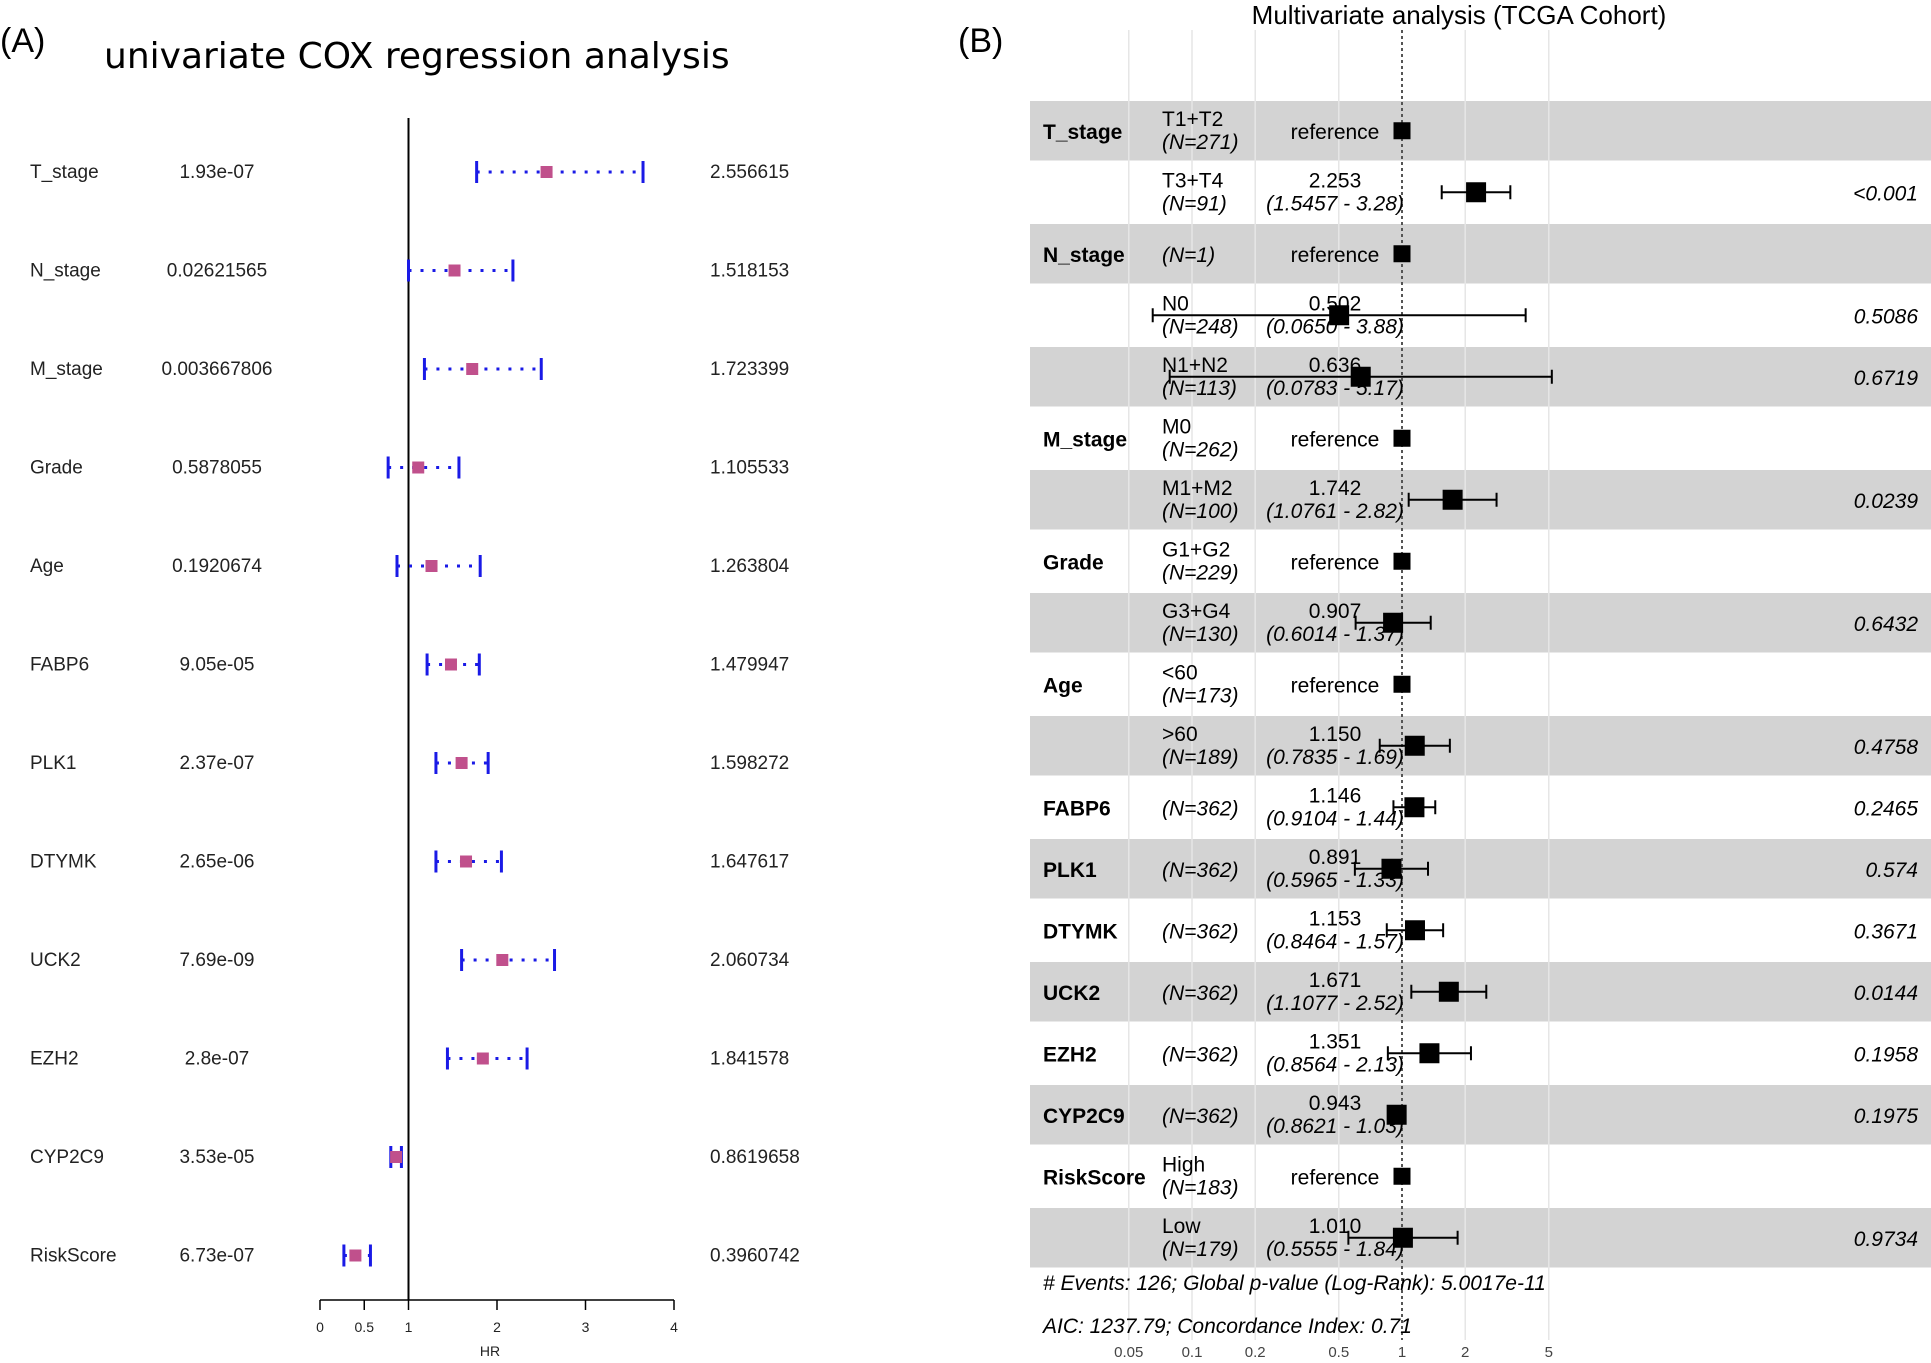 Image resolution: width=1931 pixels, height=1363 pixels. I want to click on row-pvalue: 0.3671, so click(1886, 931).